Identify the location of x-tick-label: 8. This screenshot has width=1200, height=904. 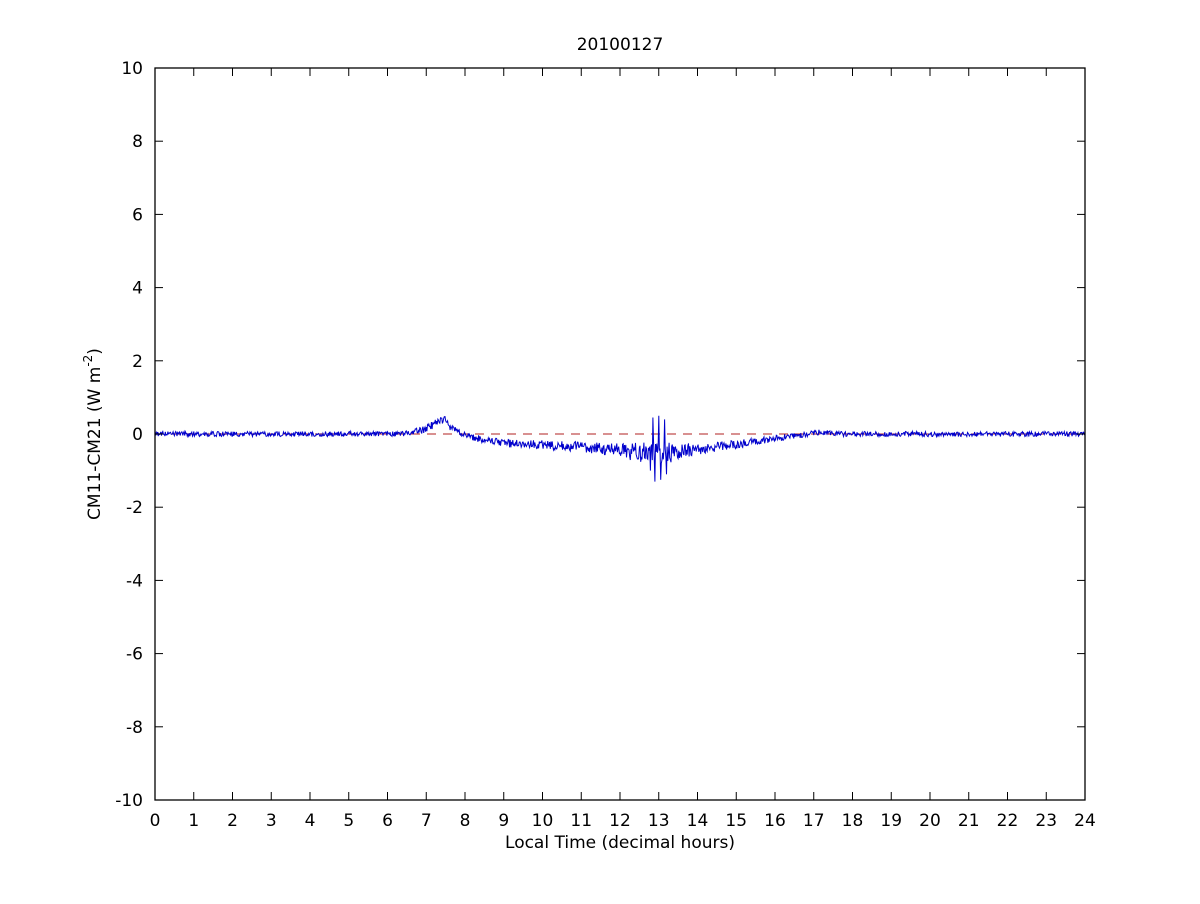
(465, 821).